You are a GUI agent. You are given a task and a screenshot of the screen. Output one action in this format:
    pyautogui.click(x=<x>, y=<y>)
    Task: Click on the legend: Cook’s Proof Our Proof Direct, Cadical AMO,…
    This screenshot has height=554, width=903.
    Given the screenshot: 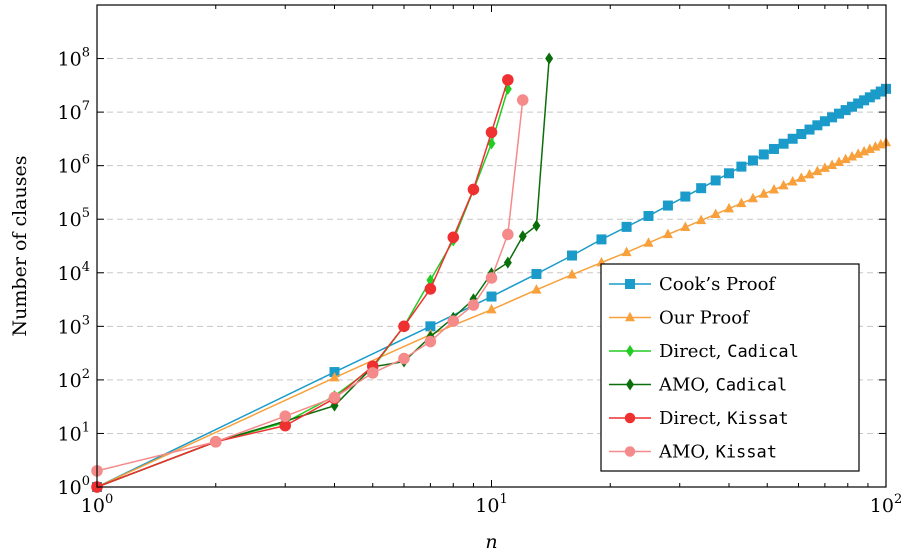 What is the action you would take?
    pyautogui.click(x=730, y=367)
    